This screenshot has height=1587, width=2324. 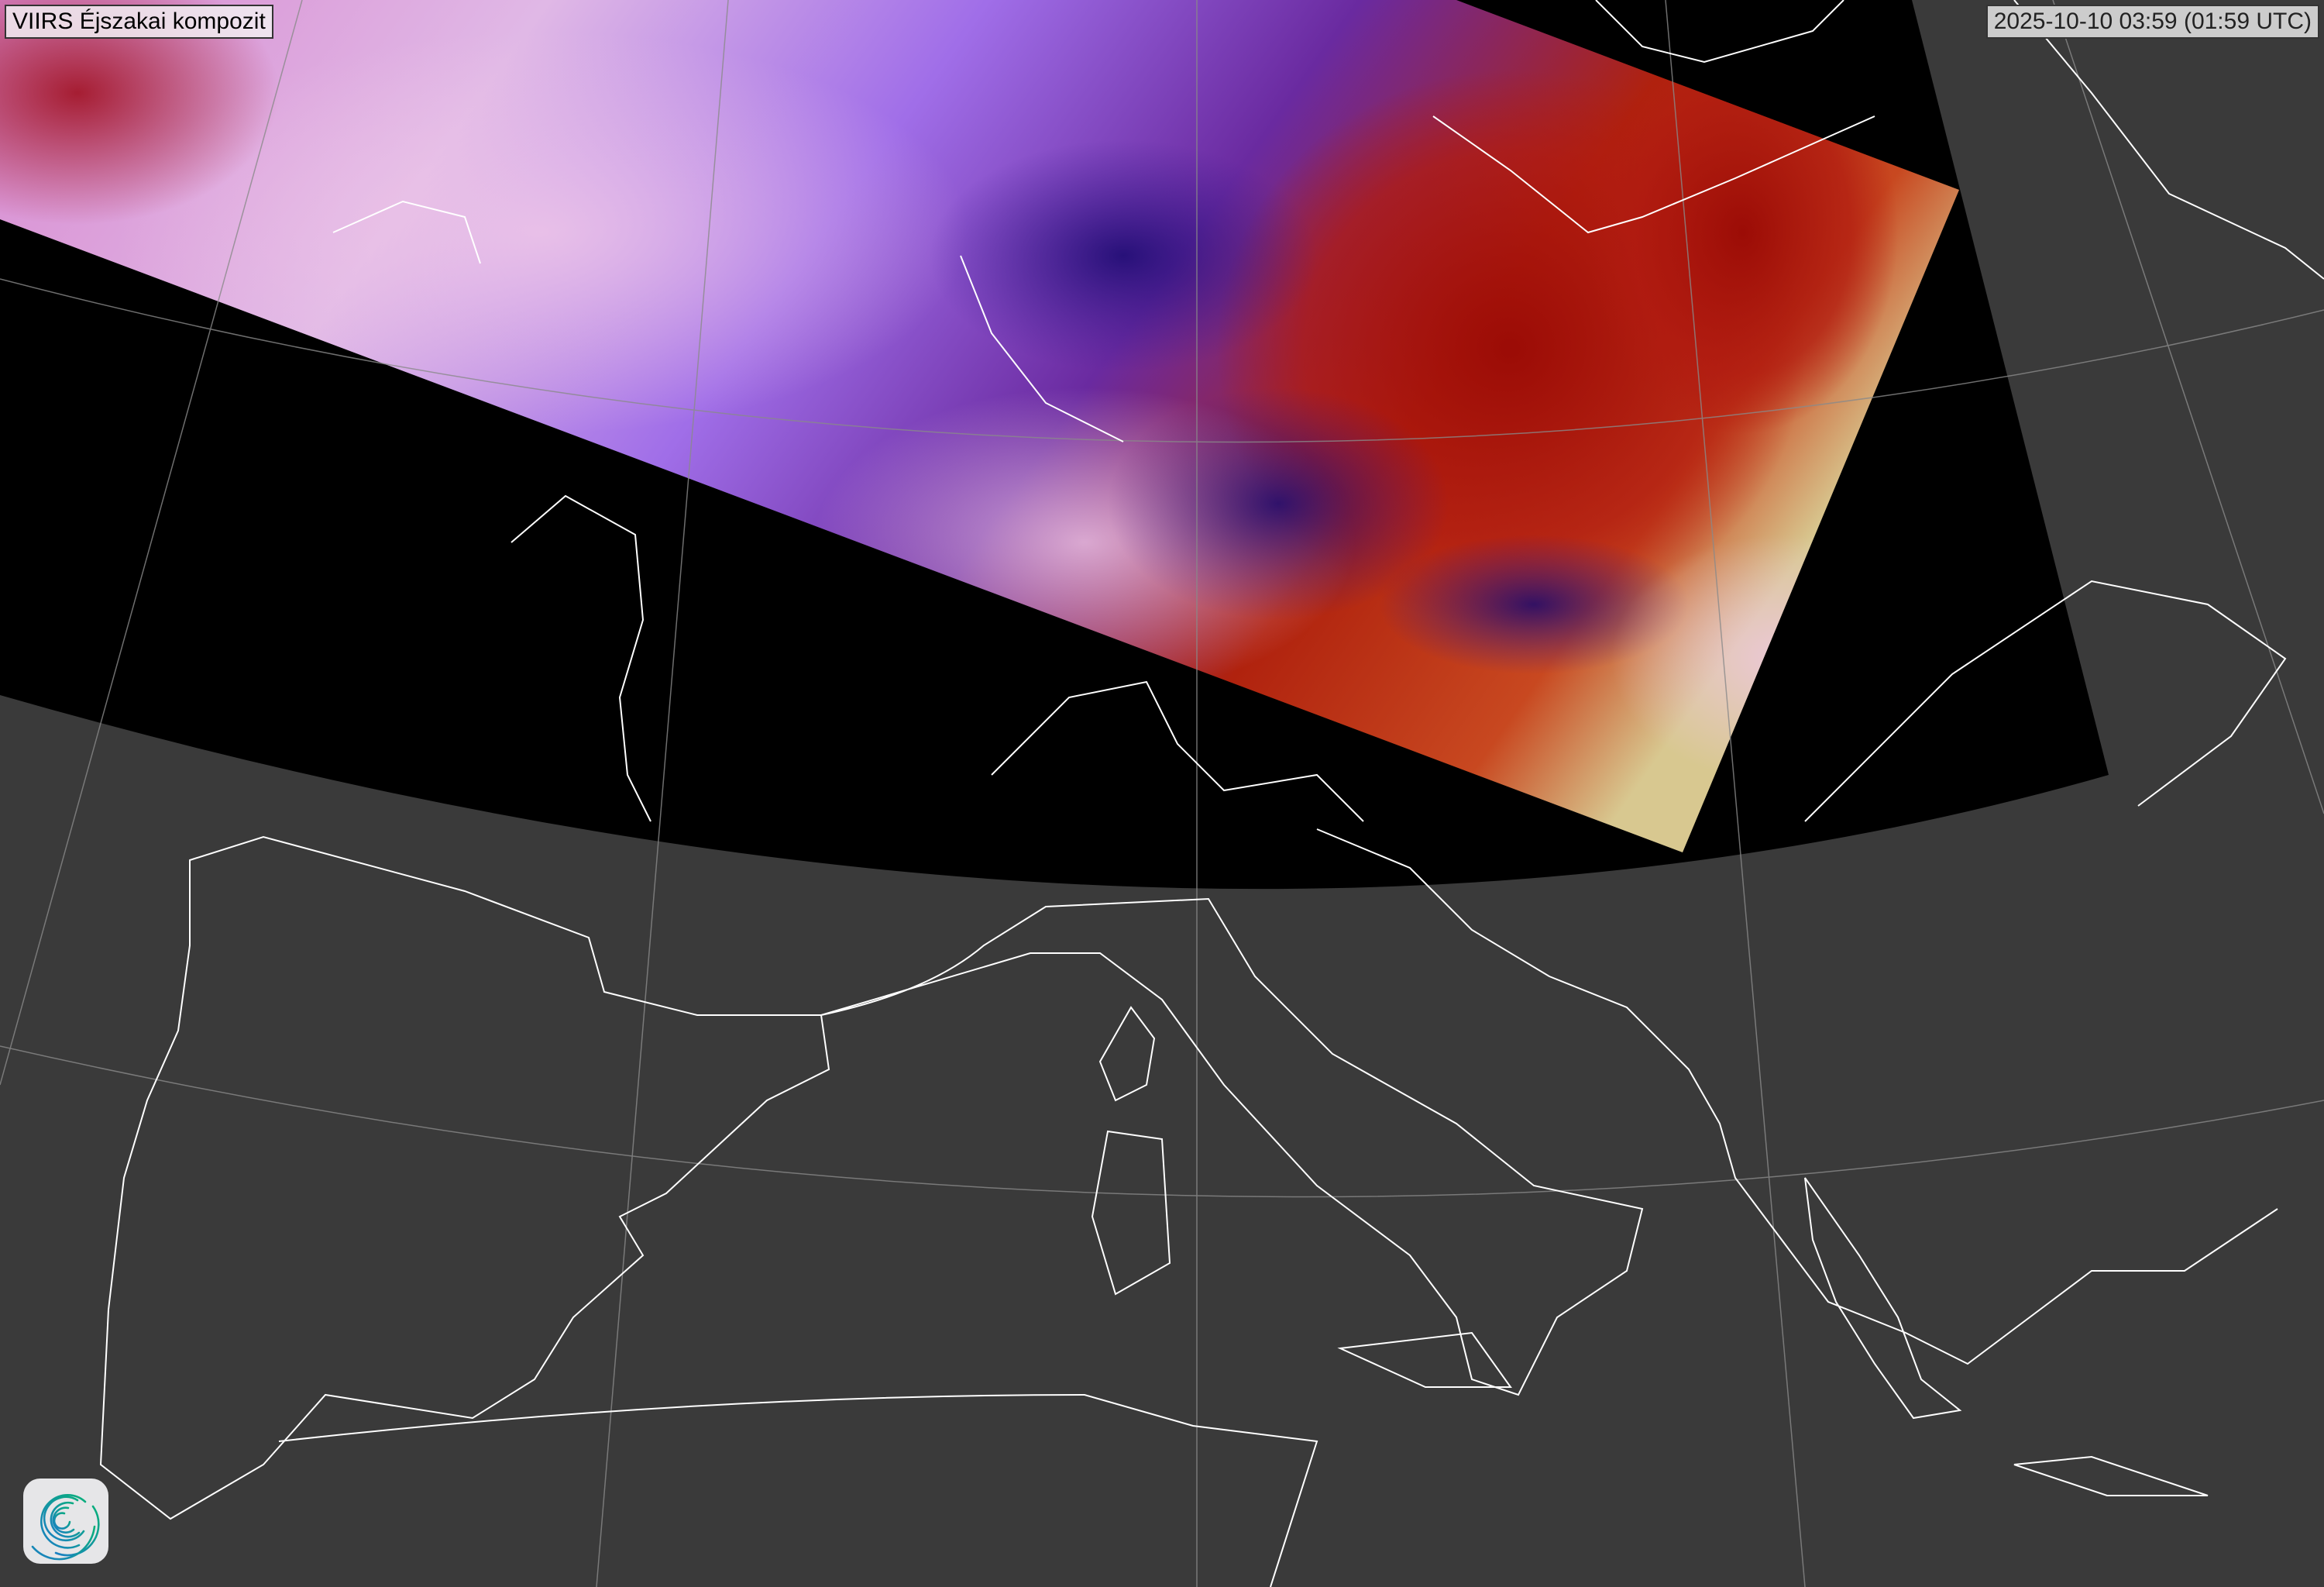 I want to click on product-title: VIIRS Éjszakai kompozit, so click(x=139, y=22).